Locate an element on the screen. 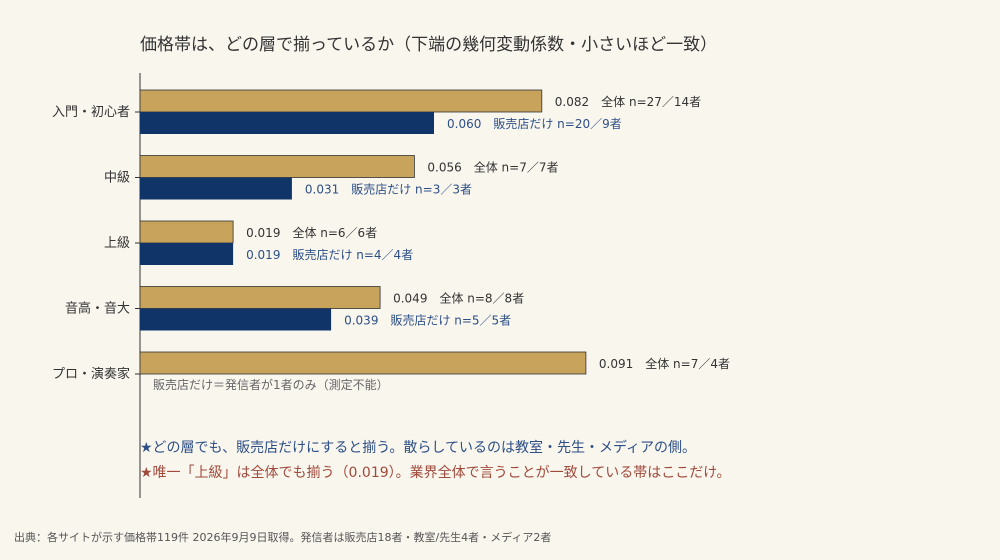 The height and width of the screenshot is (560, 1000). annotation-1: ★どの層でも、販売店だけにすると揃う。散らしているのは教室・先生・メディアの側。 is located at coordinates (418, 447).